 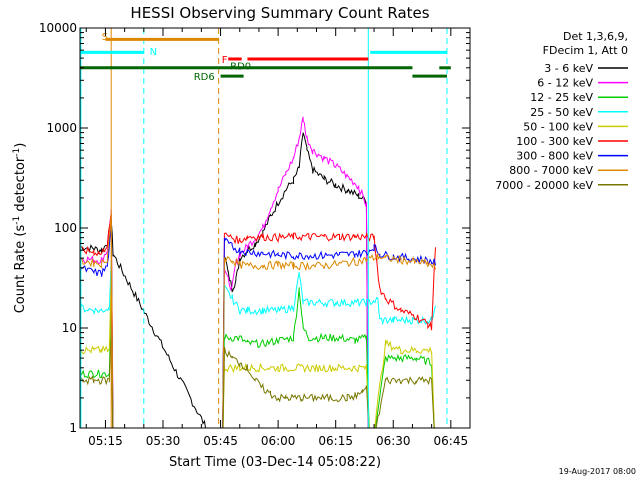 What do you see at coordinates (278, 441) in the screenshot?
I see `x-tick-label-4: 06:00` at bounding box center [278, 441].